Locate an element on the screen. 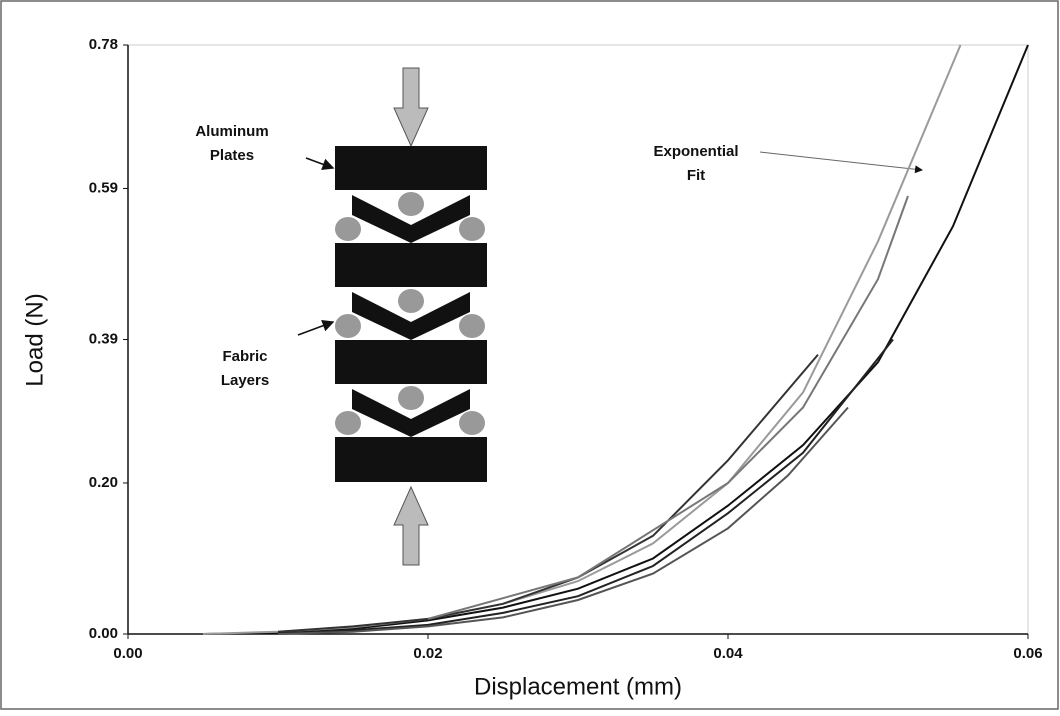 This screenshot has height=716, width=1060. annotation-line: Aluminum is located at coordinates (231, 131).